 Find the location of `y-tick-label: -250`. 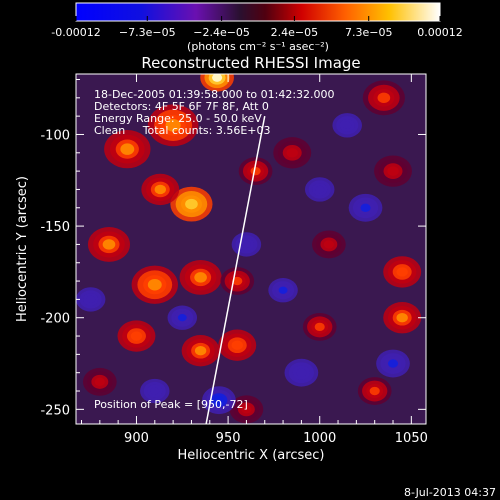

y-tick-label: -250 is located at coordinates (55, 410).